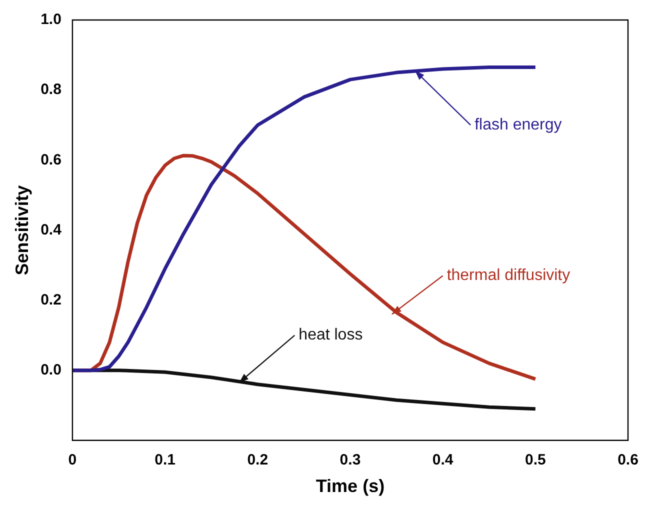 The image size is (657, 511). What do you see at coordinates (350, 460) in the screenshot?
I see `x-tick-label: 0.3` at bounding box center [350, 460].